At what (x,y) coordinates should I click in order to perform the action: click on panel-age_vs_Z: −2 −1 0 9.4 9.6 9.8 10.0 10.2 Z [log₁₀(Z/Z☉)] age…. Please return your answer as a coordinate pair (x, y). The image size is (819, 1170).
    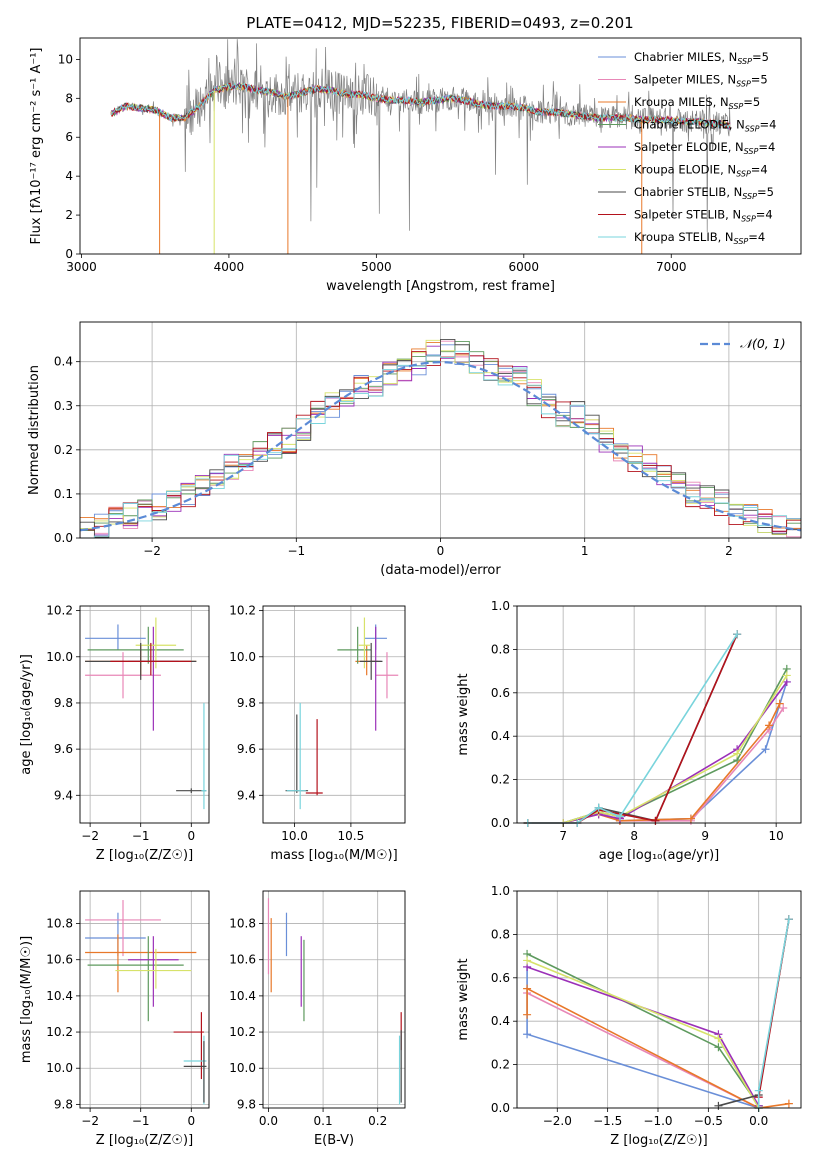
    Looking at the image, I should click on (114, 733).